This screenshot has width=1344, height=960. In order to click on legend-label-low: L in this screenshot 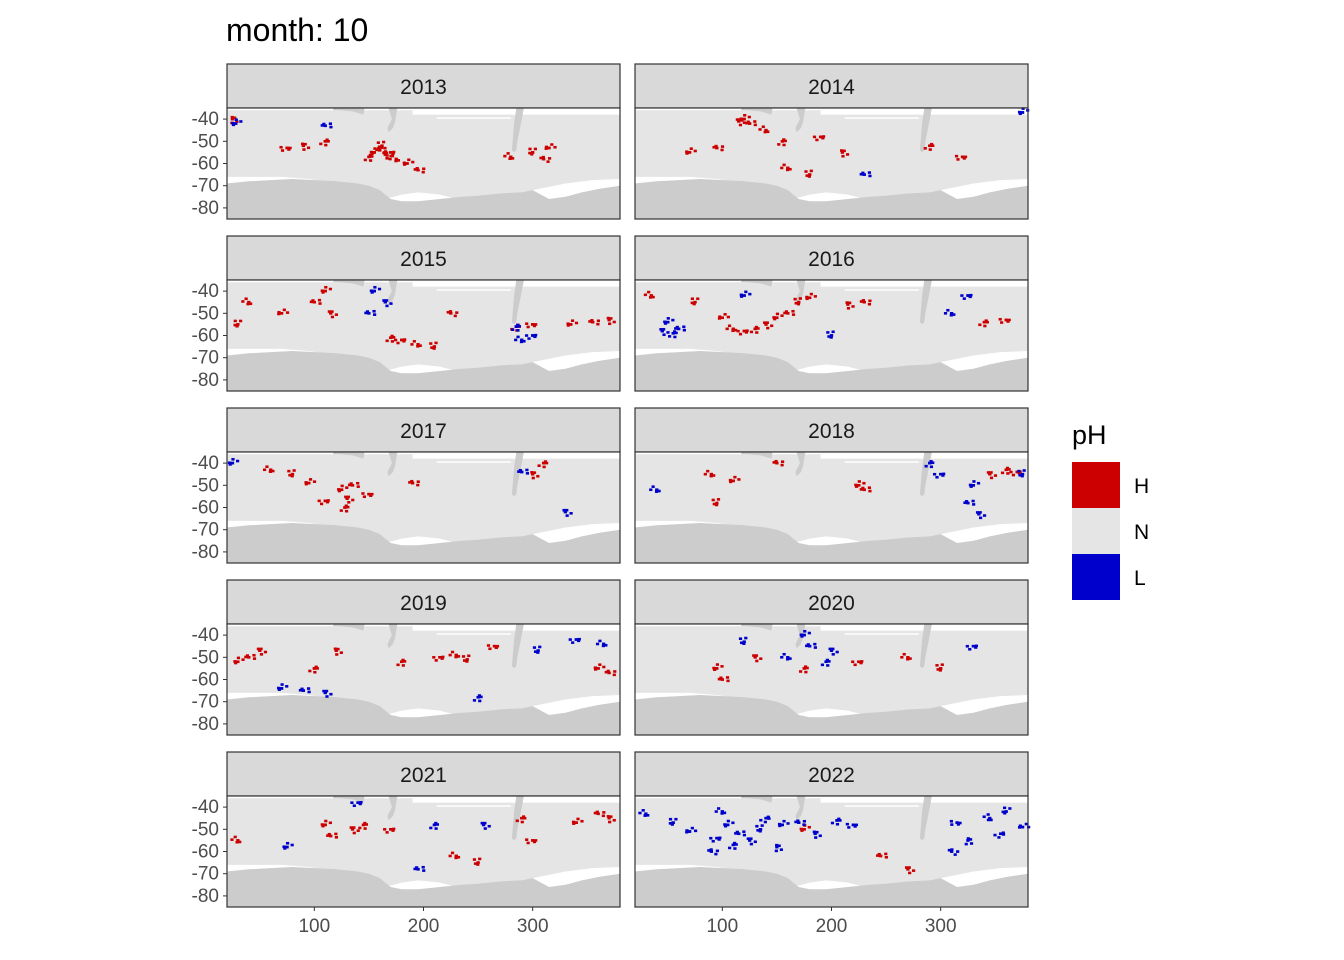, I will do `click(1140, 578)`.